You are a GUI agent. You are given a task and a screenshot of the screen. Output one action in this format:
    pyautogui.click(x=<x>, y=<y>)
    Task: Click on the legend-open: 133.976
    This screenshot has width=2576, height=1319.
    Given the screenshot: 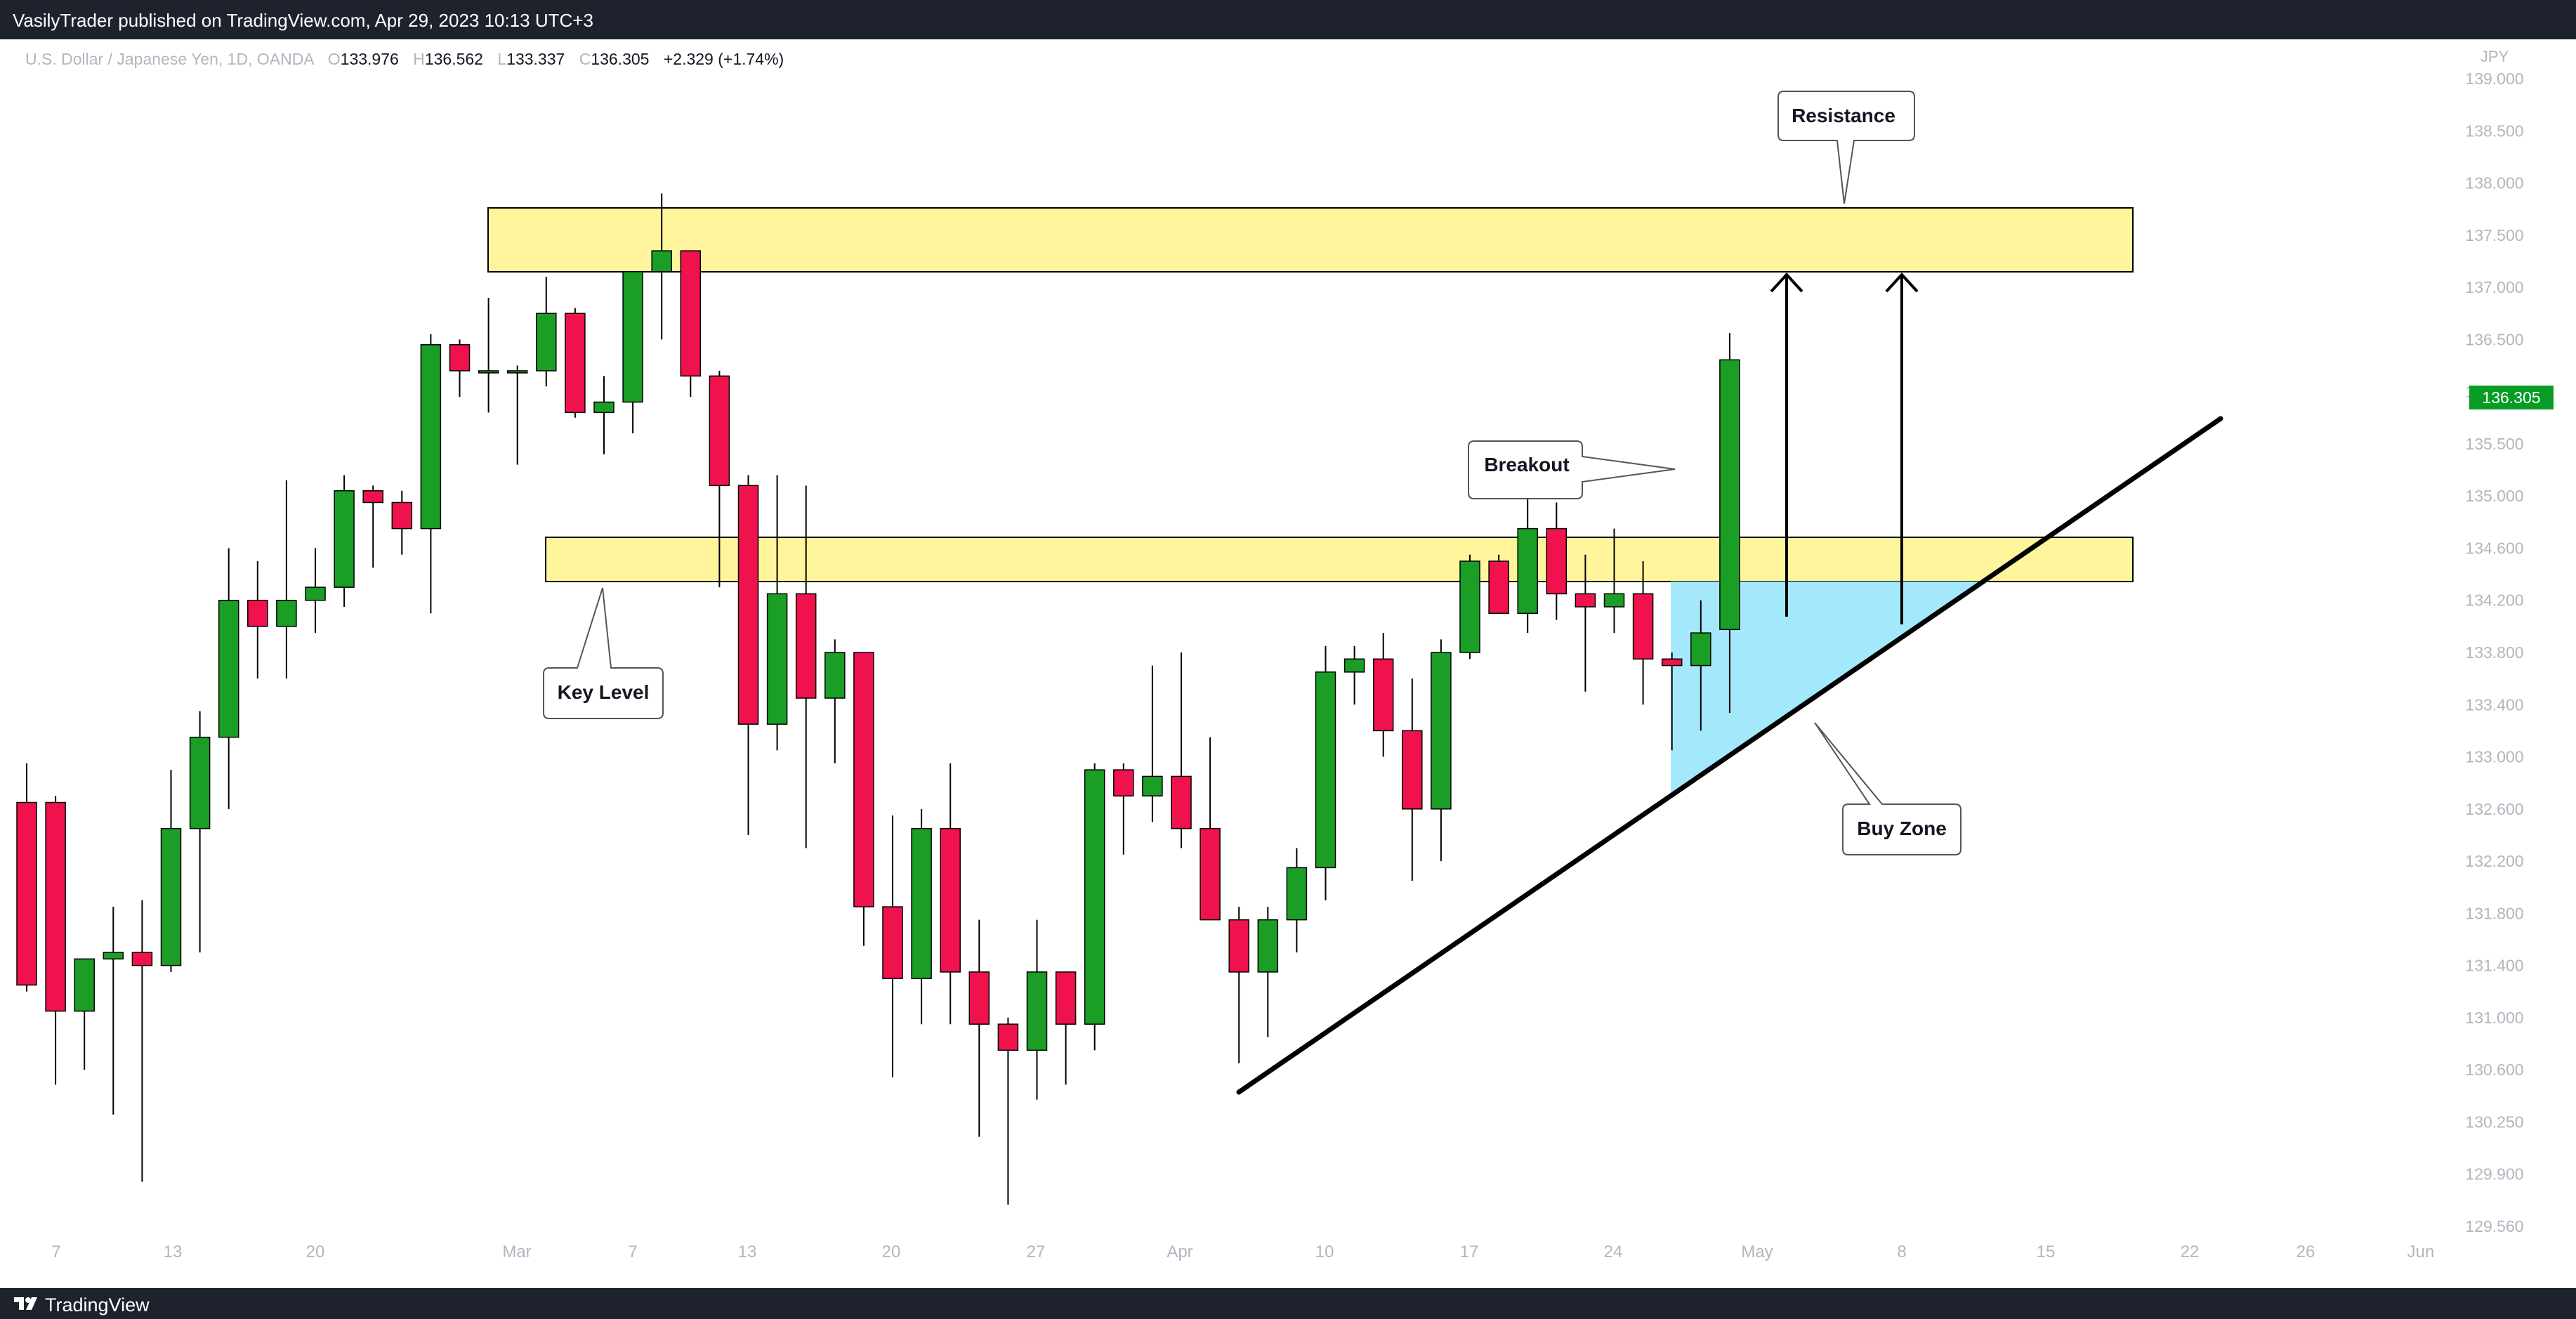 What is the action you would take?
    pyautogui.click(x=370, y=59)
    